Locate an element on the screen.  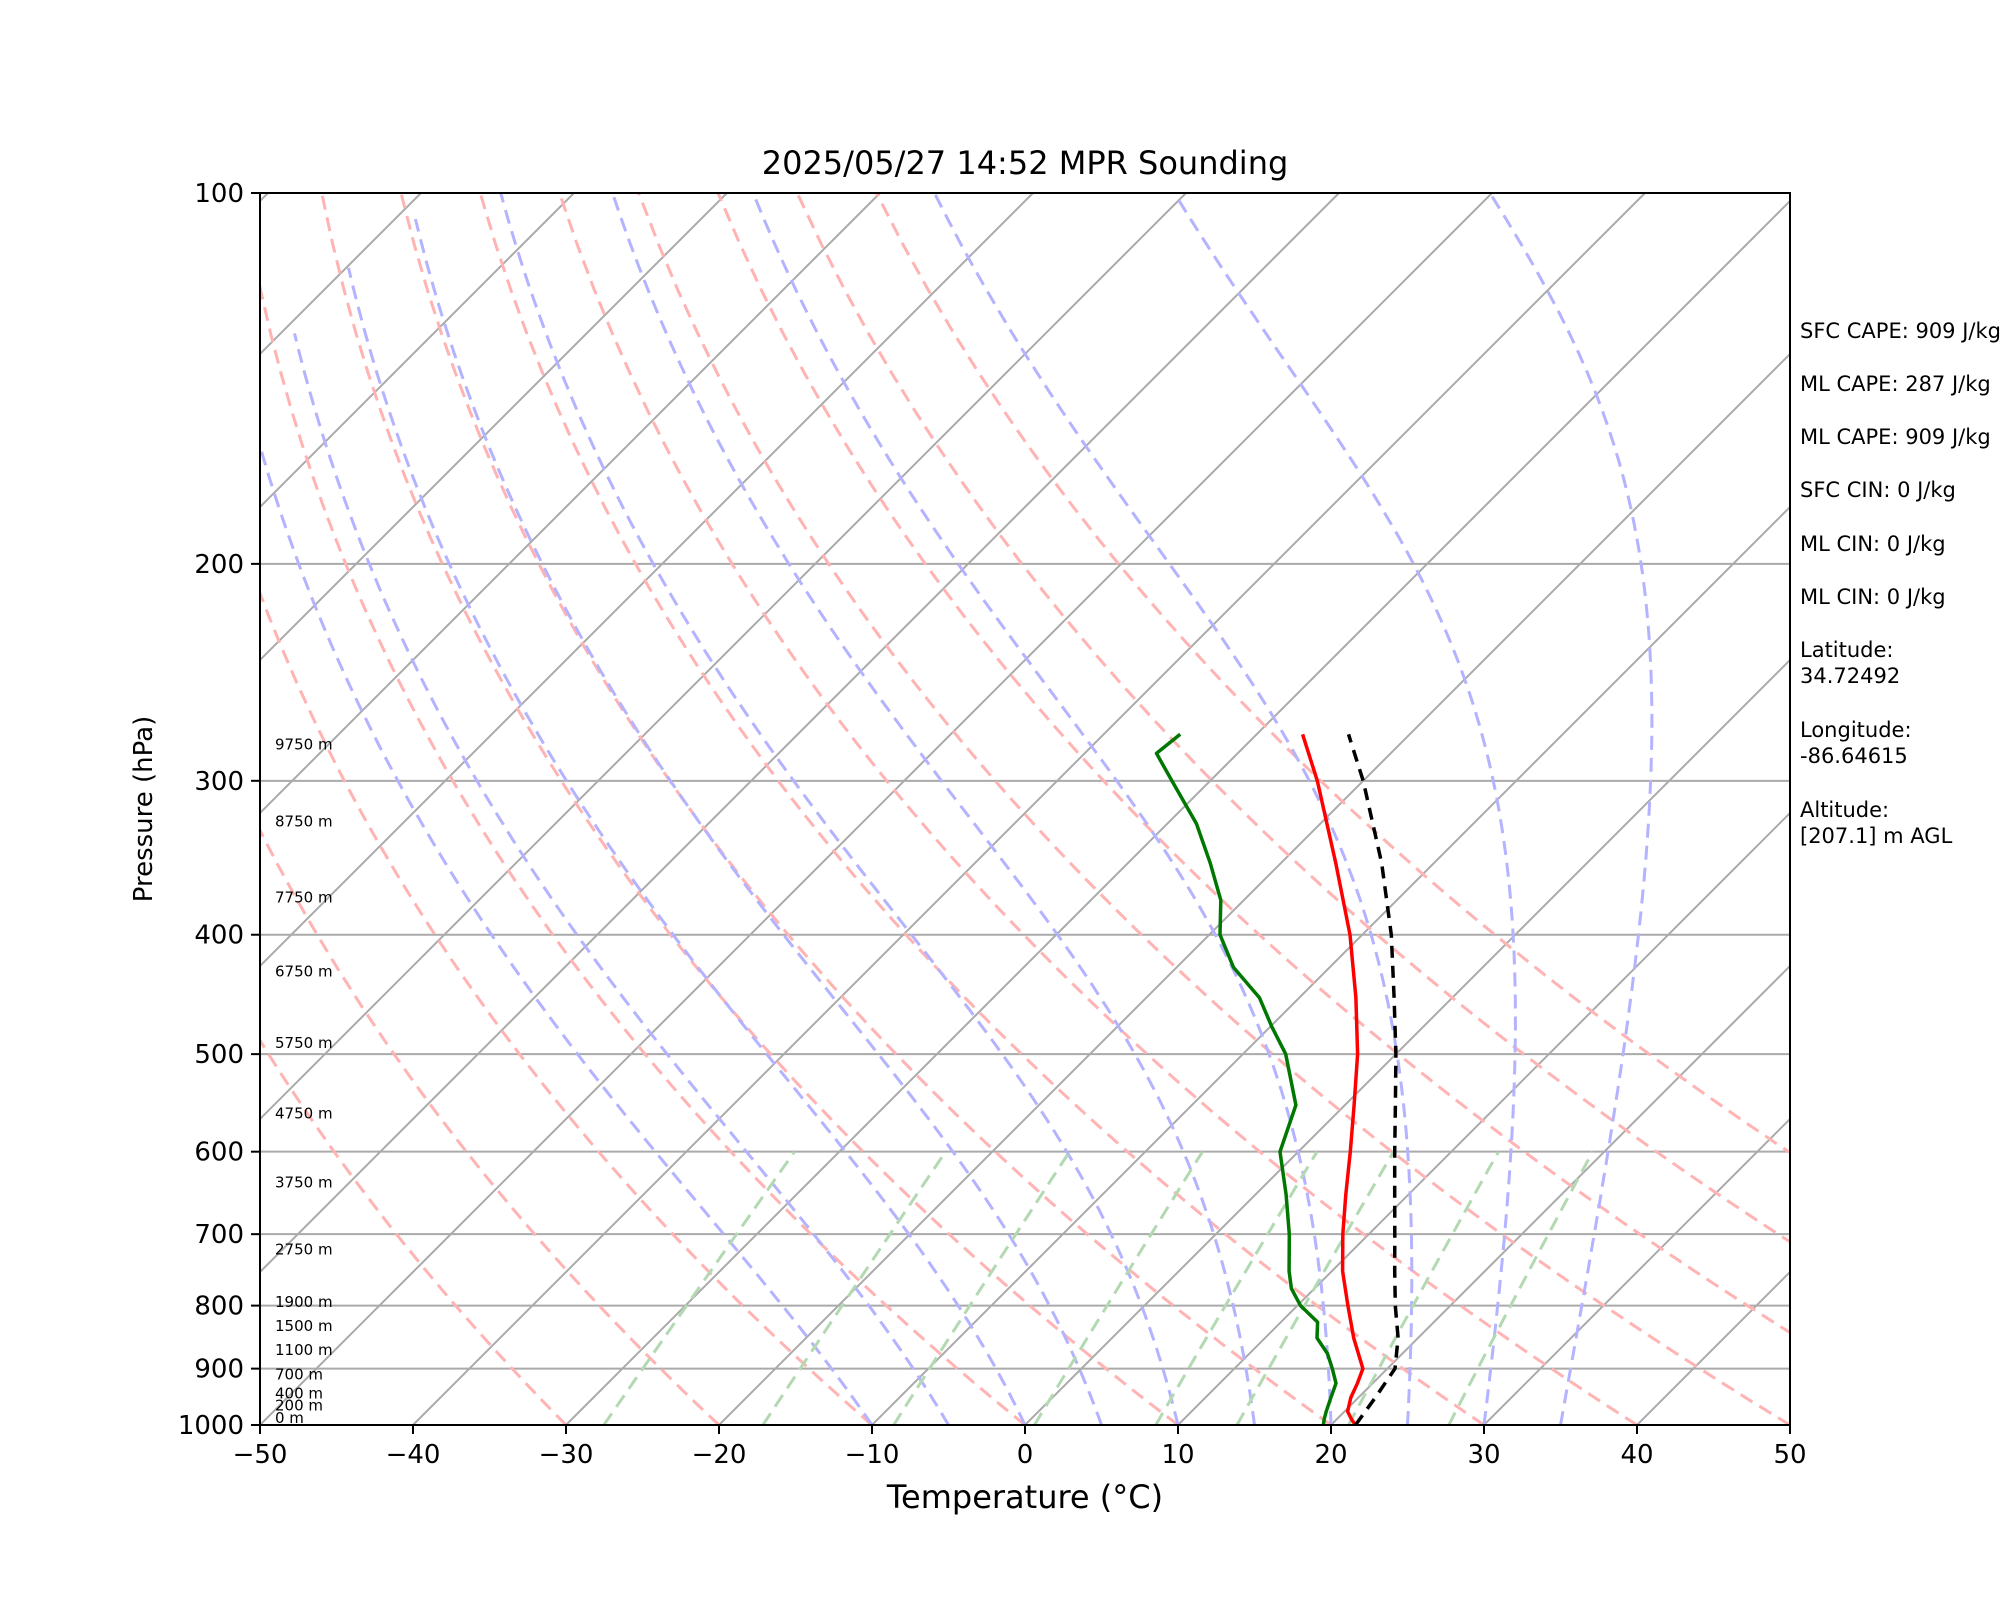
ml-cape-text-1: ML CAPE: 287 J/kg is located at coordinates (1895, 384).